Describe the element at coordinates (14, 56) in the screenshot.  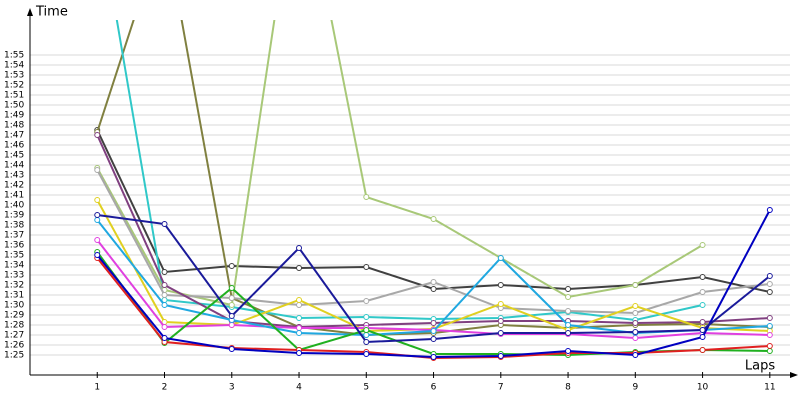
I see `y-tick-label: 1:55` at that location.